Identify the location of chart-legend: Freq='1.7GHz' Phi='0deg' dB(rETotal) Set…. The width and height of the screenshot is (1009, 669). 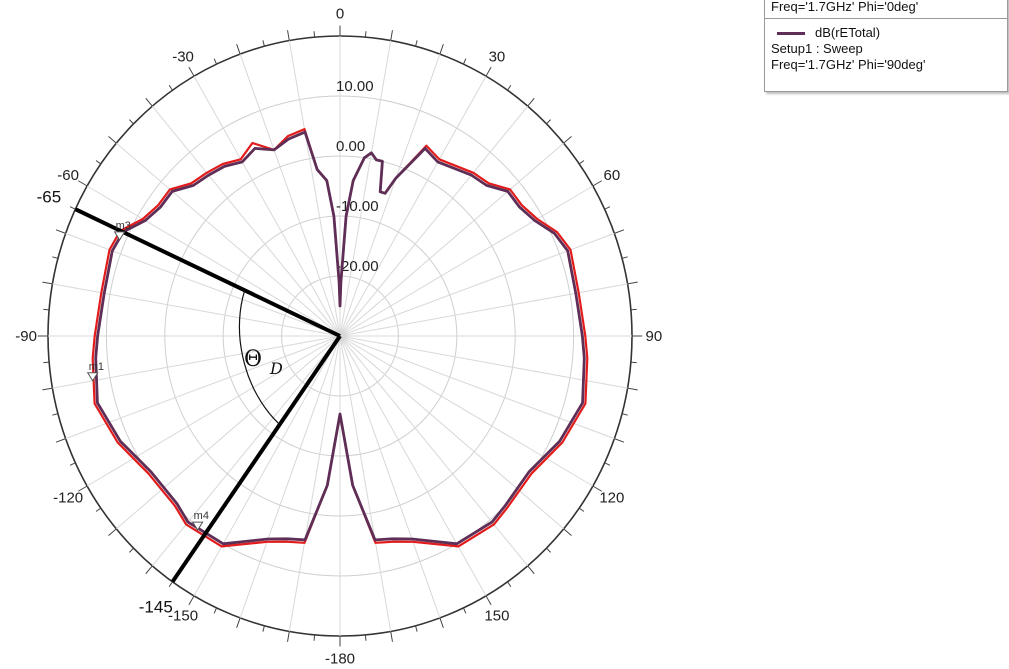
(886, 46).